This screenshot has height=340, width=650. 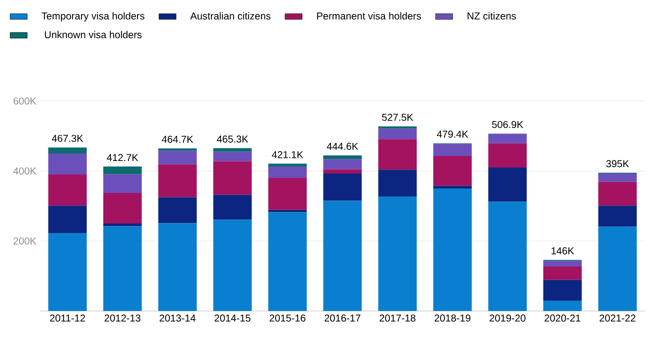 I want to click on total-label: 527.5K, so click(x=398, y=117).